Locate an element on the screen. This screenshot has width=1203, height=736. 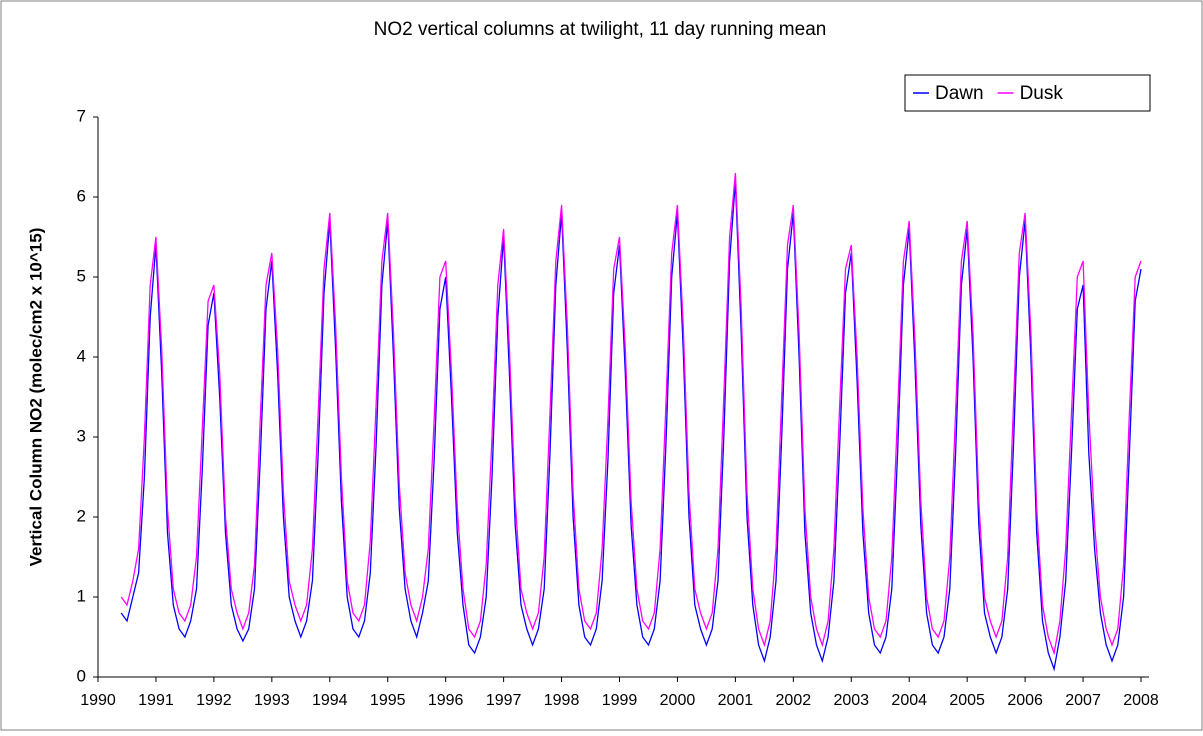
x-tick-label: 1996 is located at coordinates (446, 700).